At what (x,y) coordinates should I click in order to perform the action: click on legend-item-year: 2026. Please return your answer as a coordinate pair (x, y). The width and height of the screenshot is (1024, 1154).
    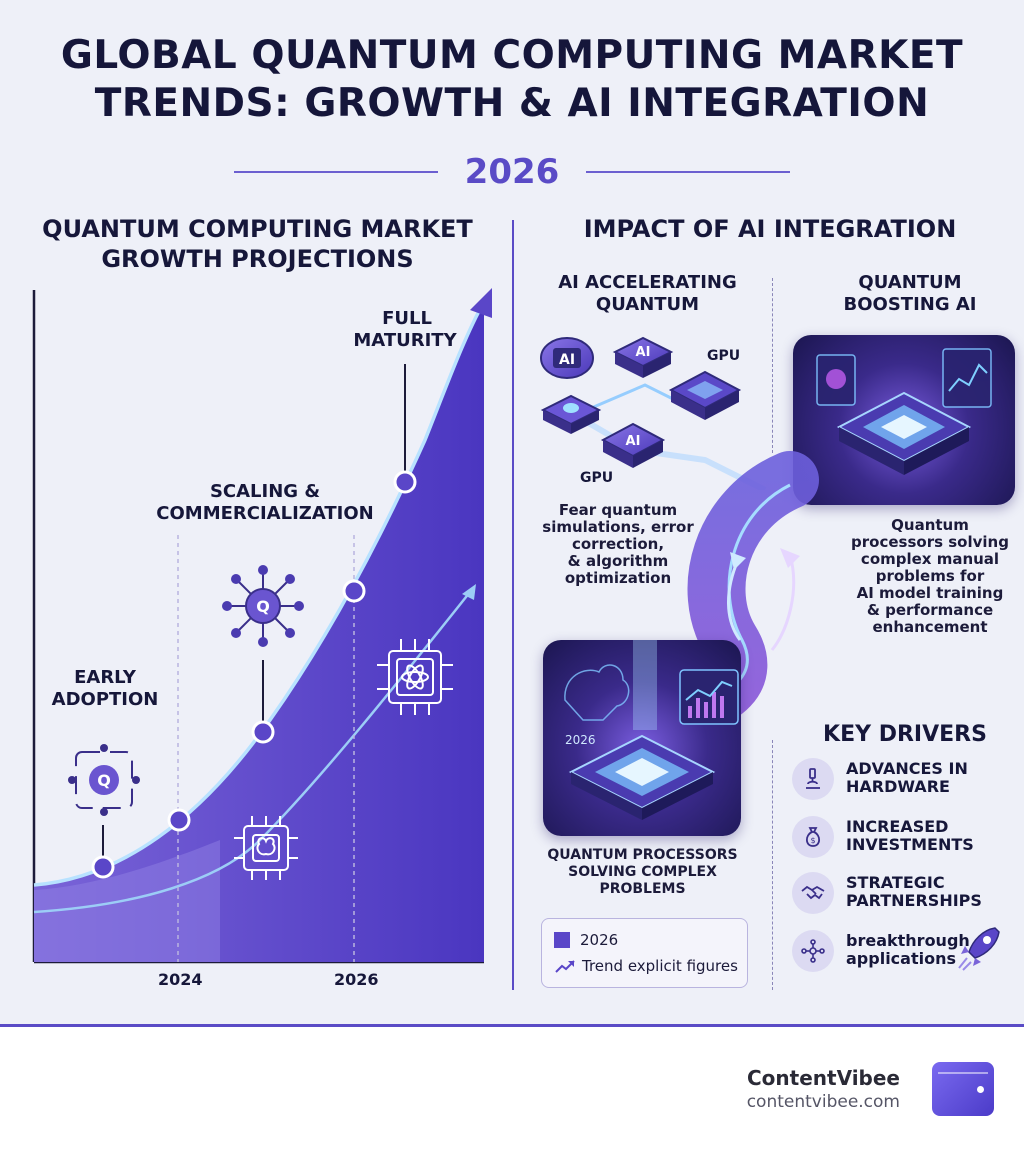
    Looking at the image, I should click on (586, 940).